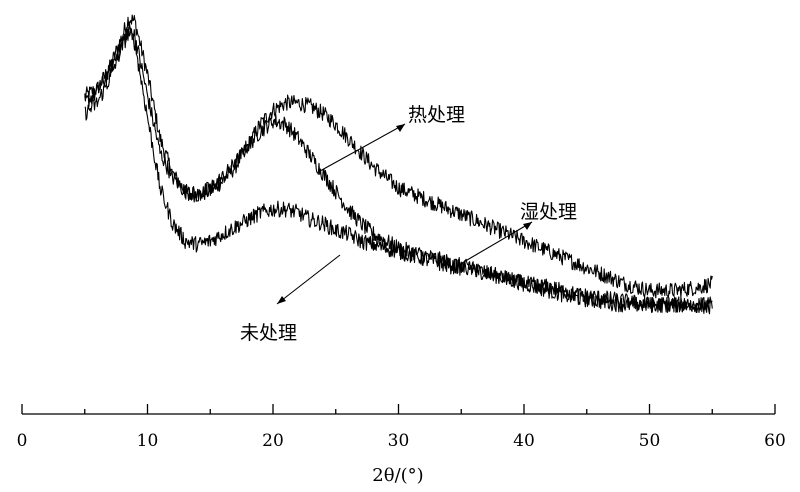 The image size is (800, 492). Describe the element at coordinates (397, 475) in the screenshot. I see `x-axis-title: 2θ/(°)` at that location.